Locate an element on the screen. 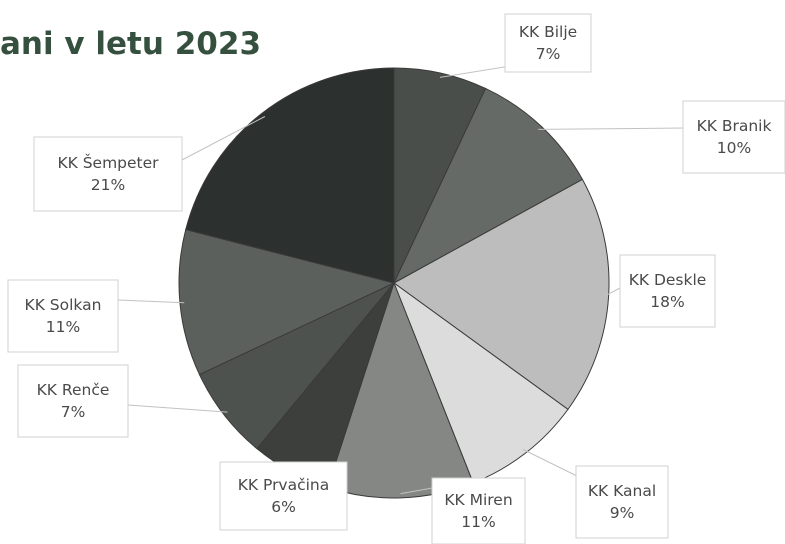 The width and height of the screenshot is (785, 544). slice-label-value-2: 18% is located at coordinates (667, 302).